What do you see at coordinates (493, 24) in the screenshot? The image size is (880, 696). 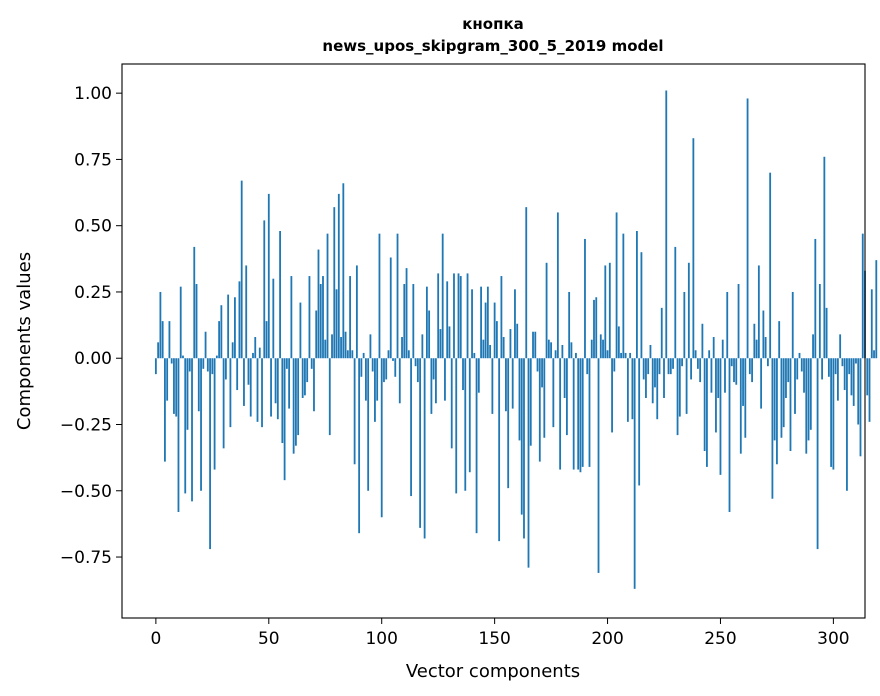 I see `chart-title: кнопка` at bounding box center [493, 24].